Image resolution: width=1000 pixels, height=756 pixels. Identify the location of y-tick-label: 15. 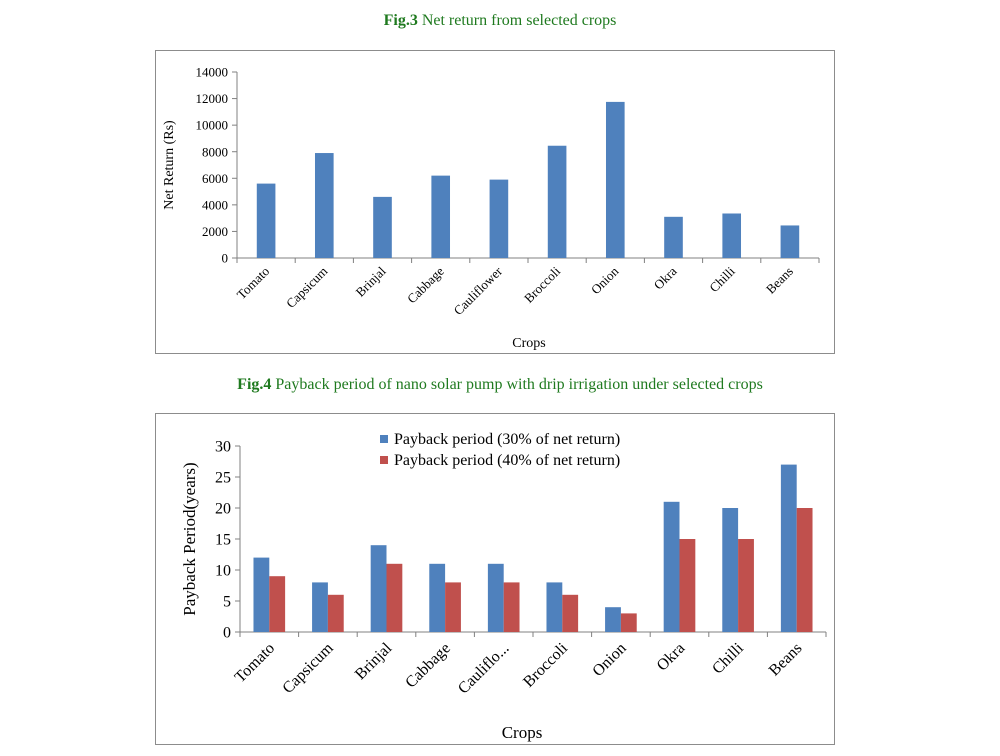
(223, 540).